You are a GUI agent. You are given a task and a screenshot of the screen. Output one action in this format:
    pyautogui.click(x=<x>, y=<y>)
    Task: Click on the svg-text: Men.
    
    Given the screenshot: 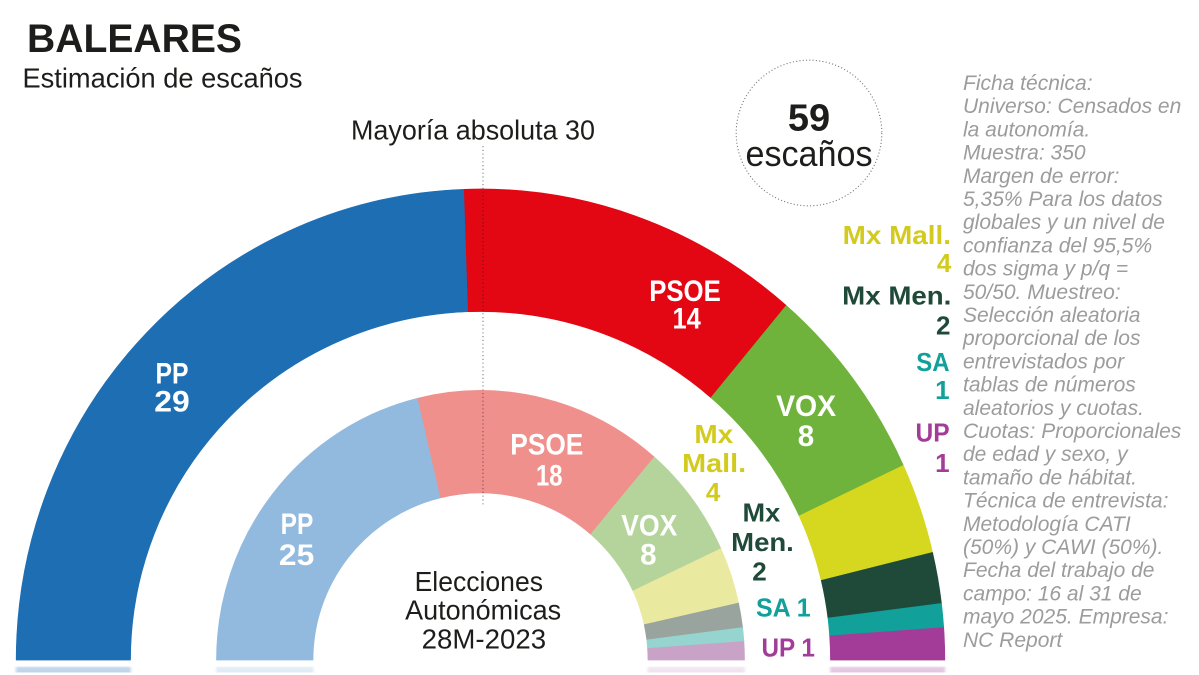 What is the action you would take?
    pyautogui.click(x=762, y=542)
    